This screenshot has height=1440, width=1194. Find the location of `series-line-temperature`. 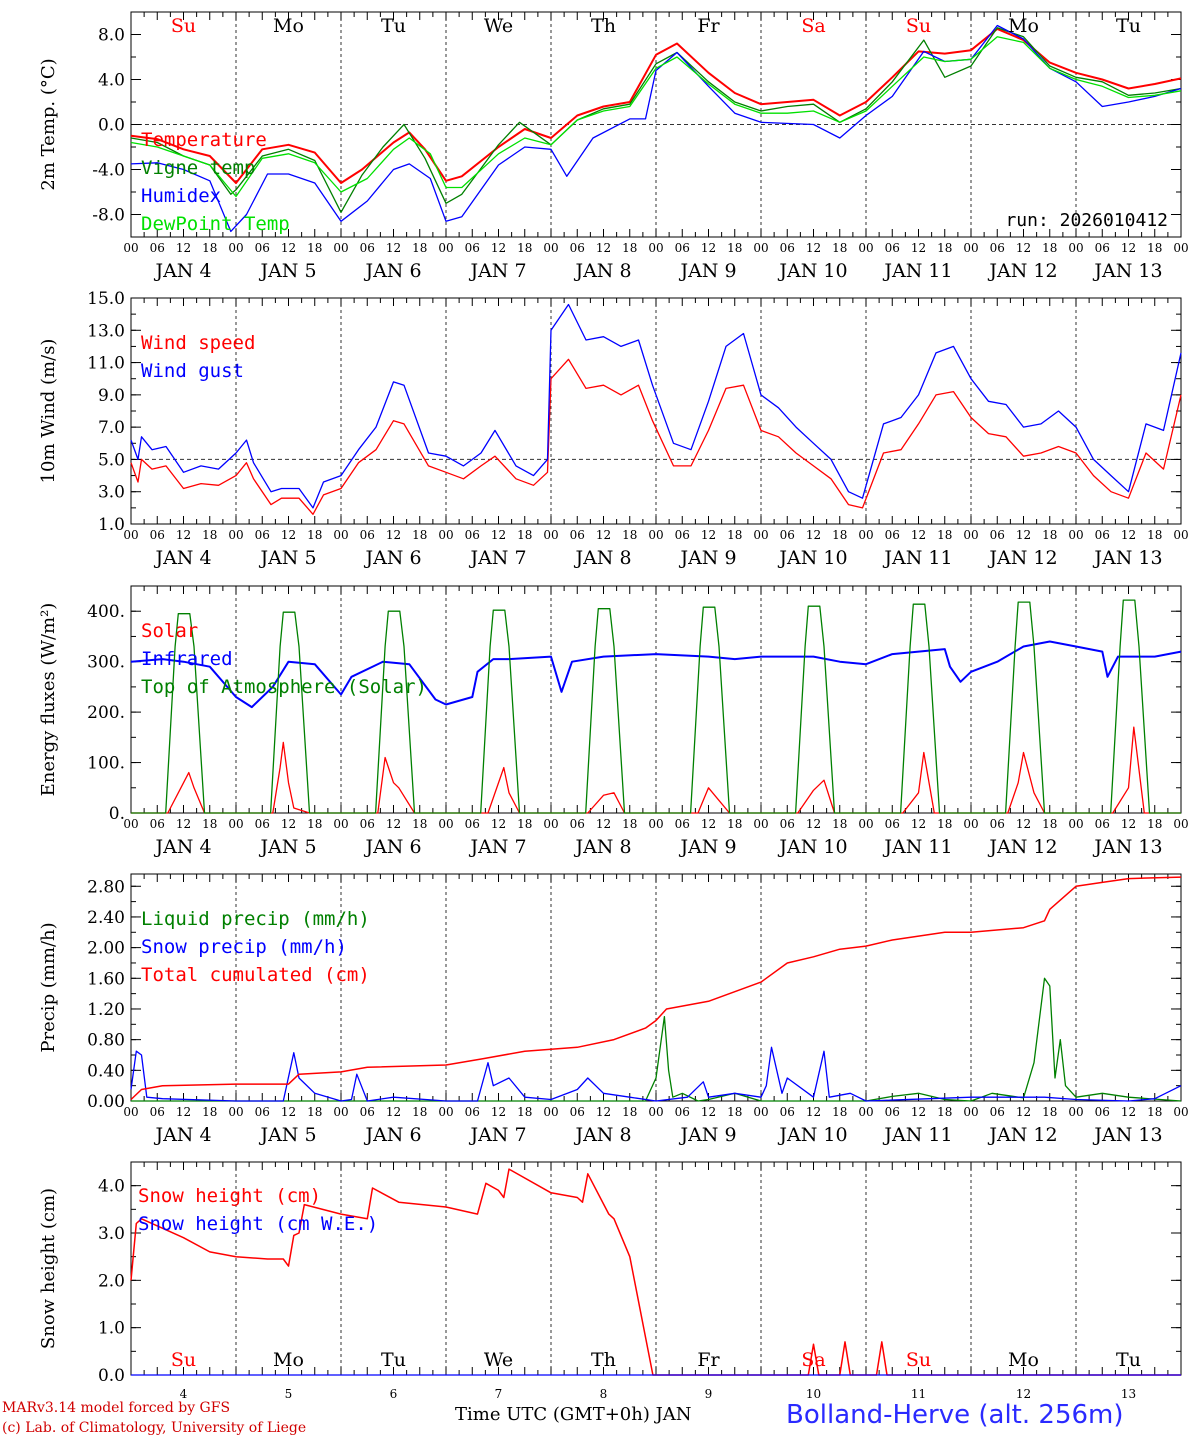

series-line-temperature is located at coordinates (656, 105).